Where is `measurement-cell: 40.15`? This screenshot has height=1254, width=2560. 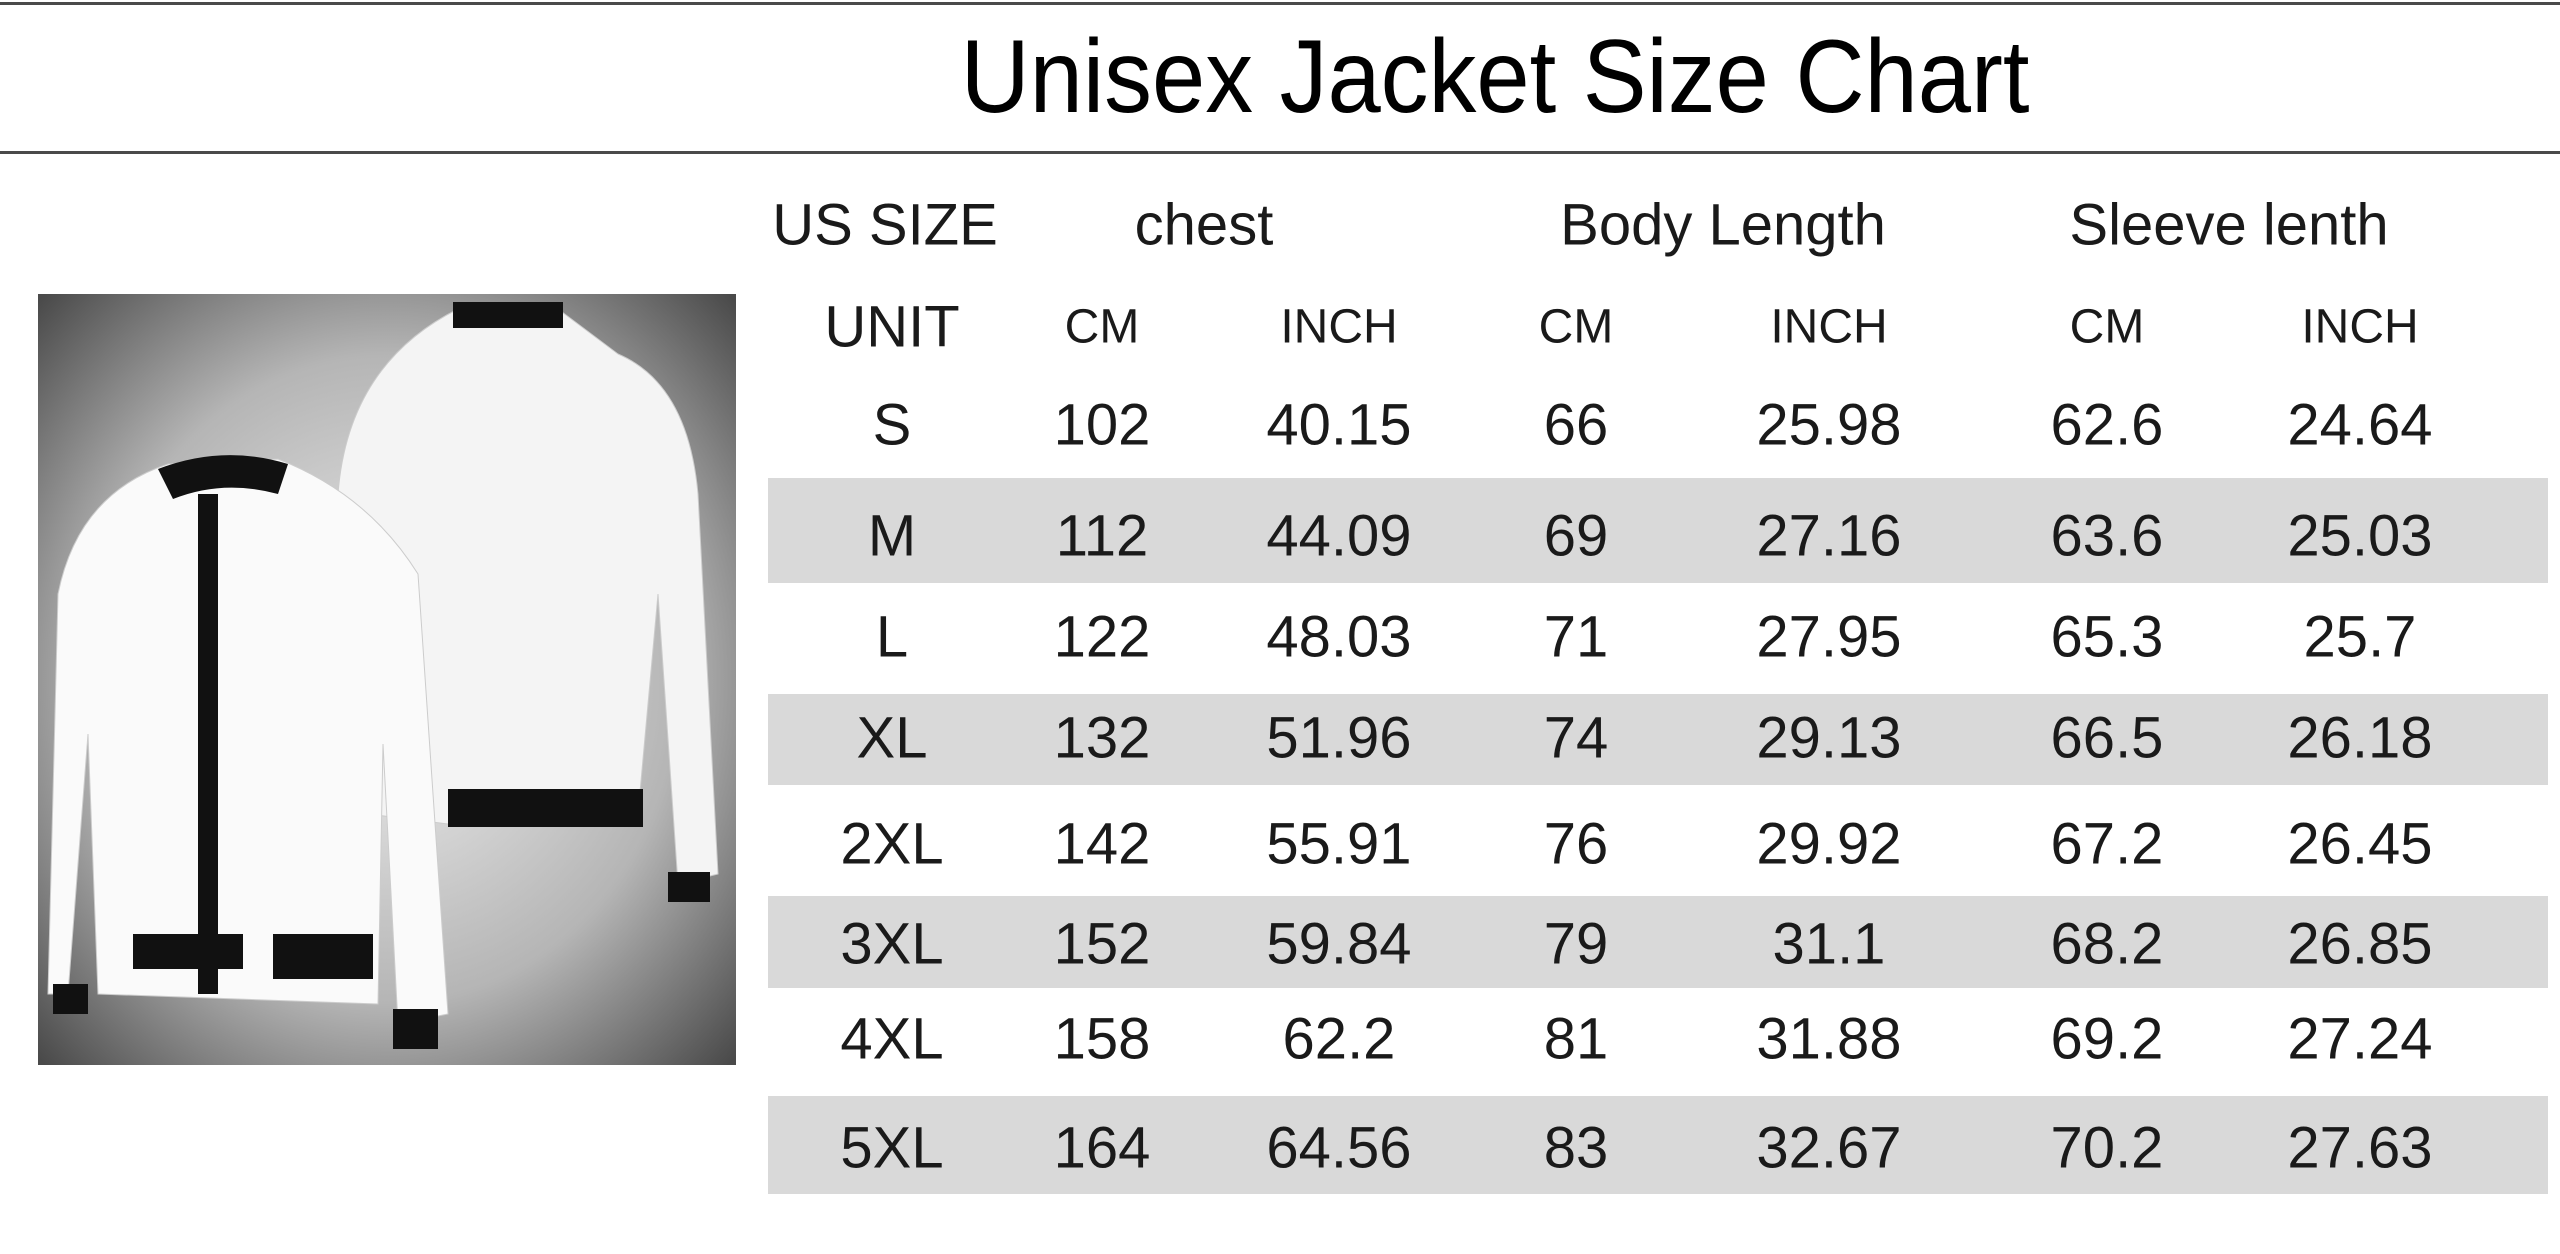
measurement-cell: 40.15 is located at coordinates (1339, 425).